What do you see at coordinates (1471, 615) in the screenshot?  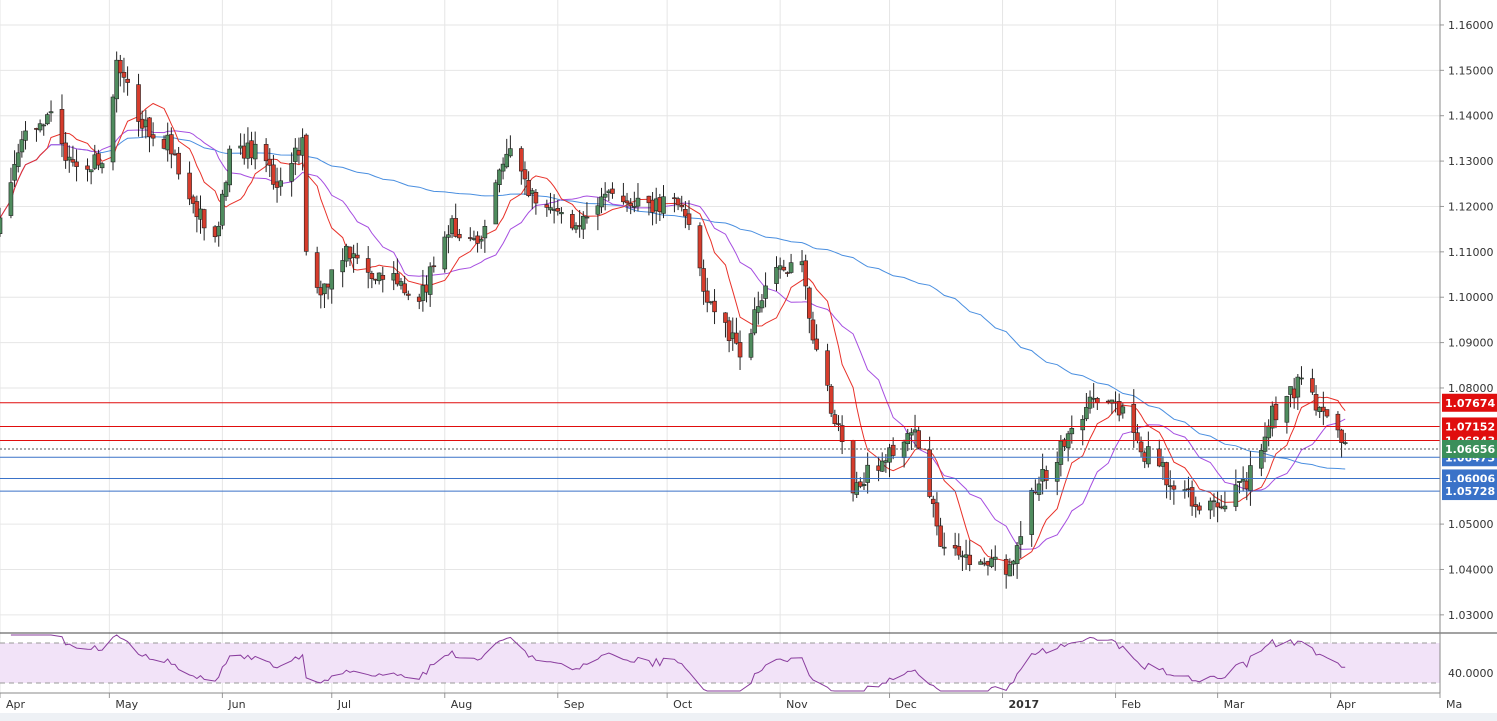 I see `y-tick-label: 1.03000` at bounding box center [1471, 615].